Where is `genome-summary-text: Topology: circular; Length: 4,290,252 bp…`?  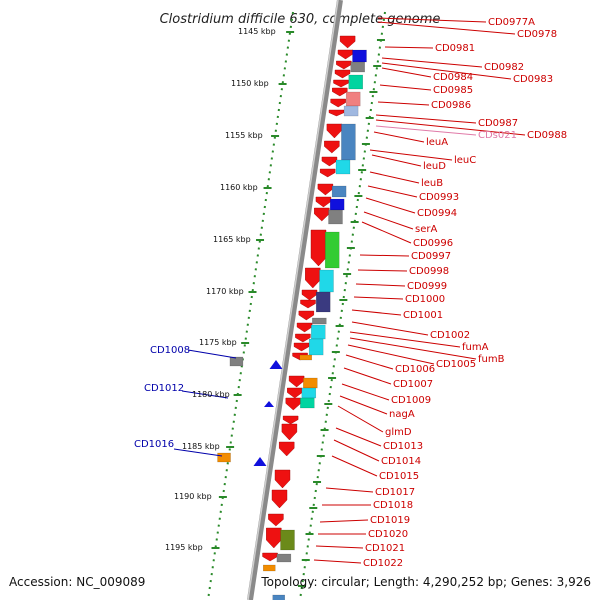 genome-summary-text: Topology: circular; Length: 4,290,252 bp… is located at coordinates (425, 582).